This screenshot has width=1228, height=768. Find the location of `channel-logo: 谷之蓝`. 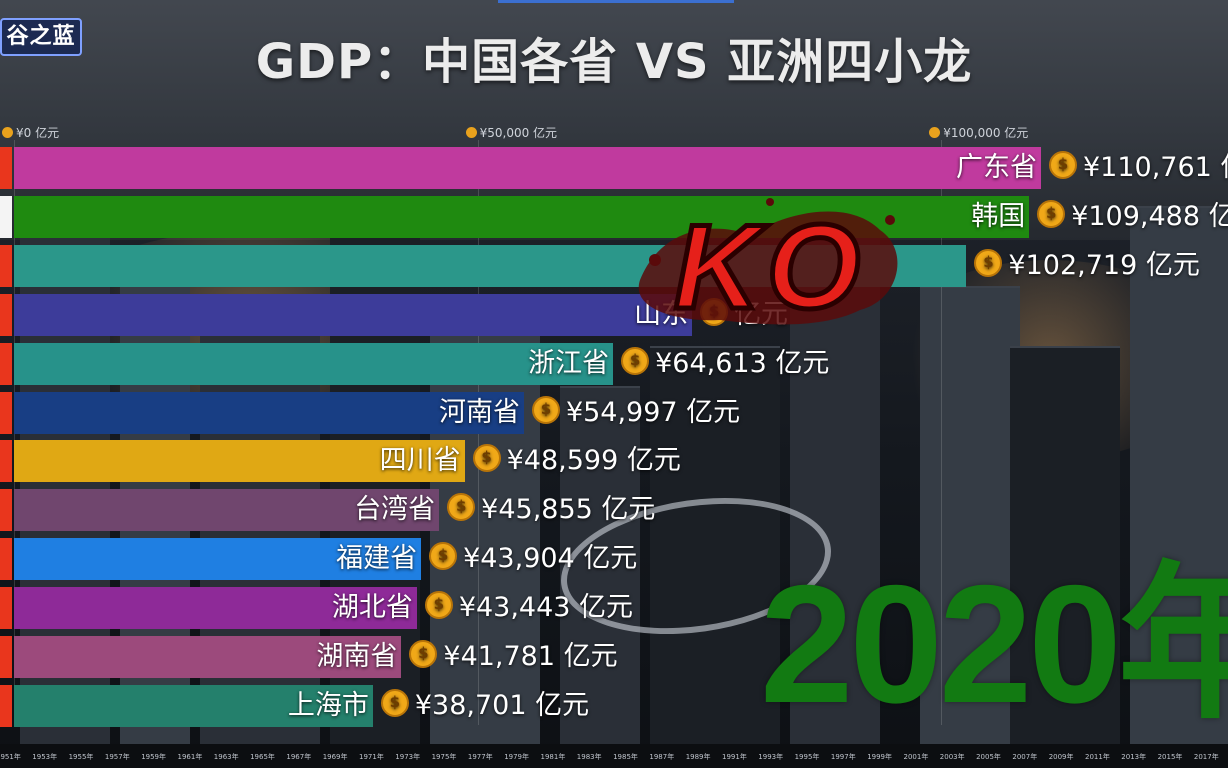

channel-logo: 谷之蓝 is located at coordinates (41, 37).